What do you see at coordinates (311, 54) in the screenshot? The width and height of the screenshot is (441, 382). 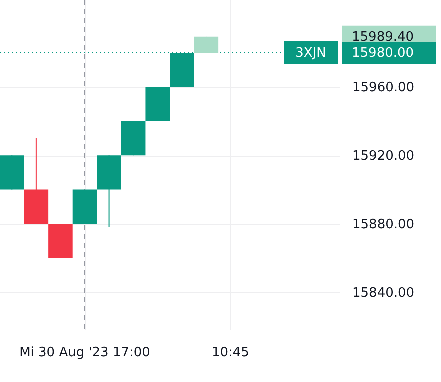 I see `ref-line-label: 3XJN` at bounding box center [311, 54].